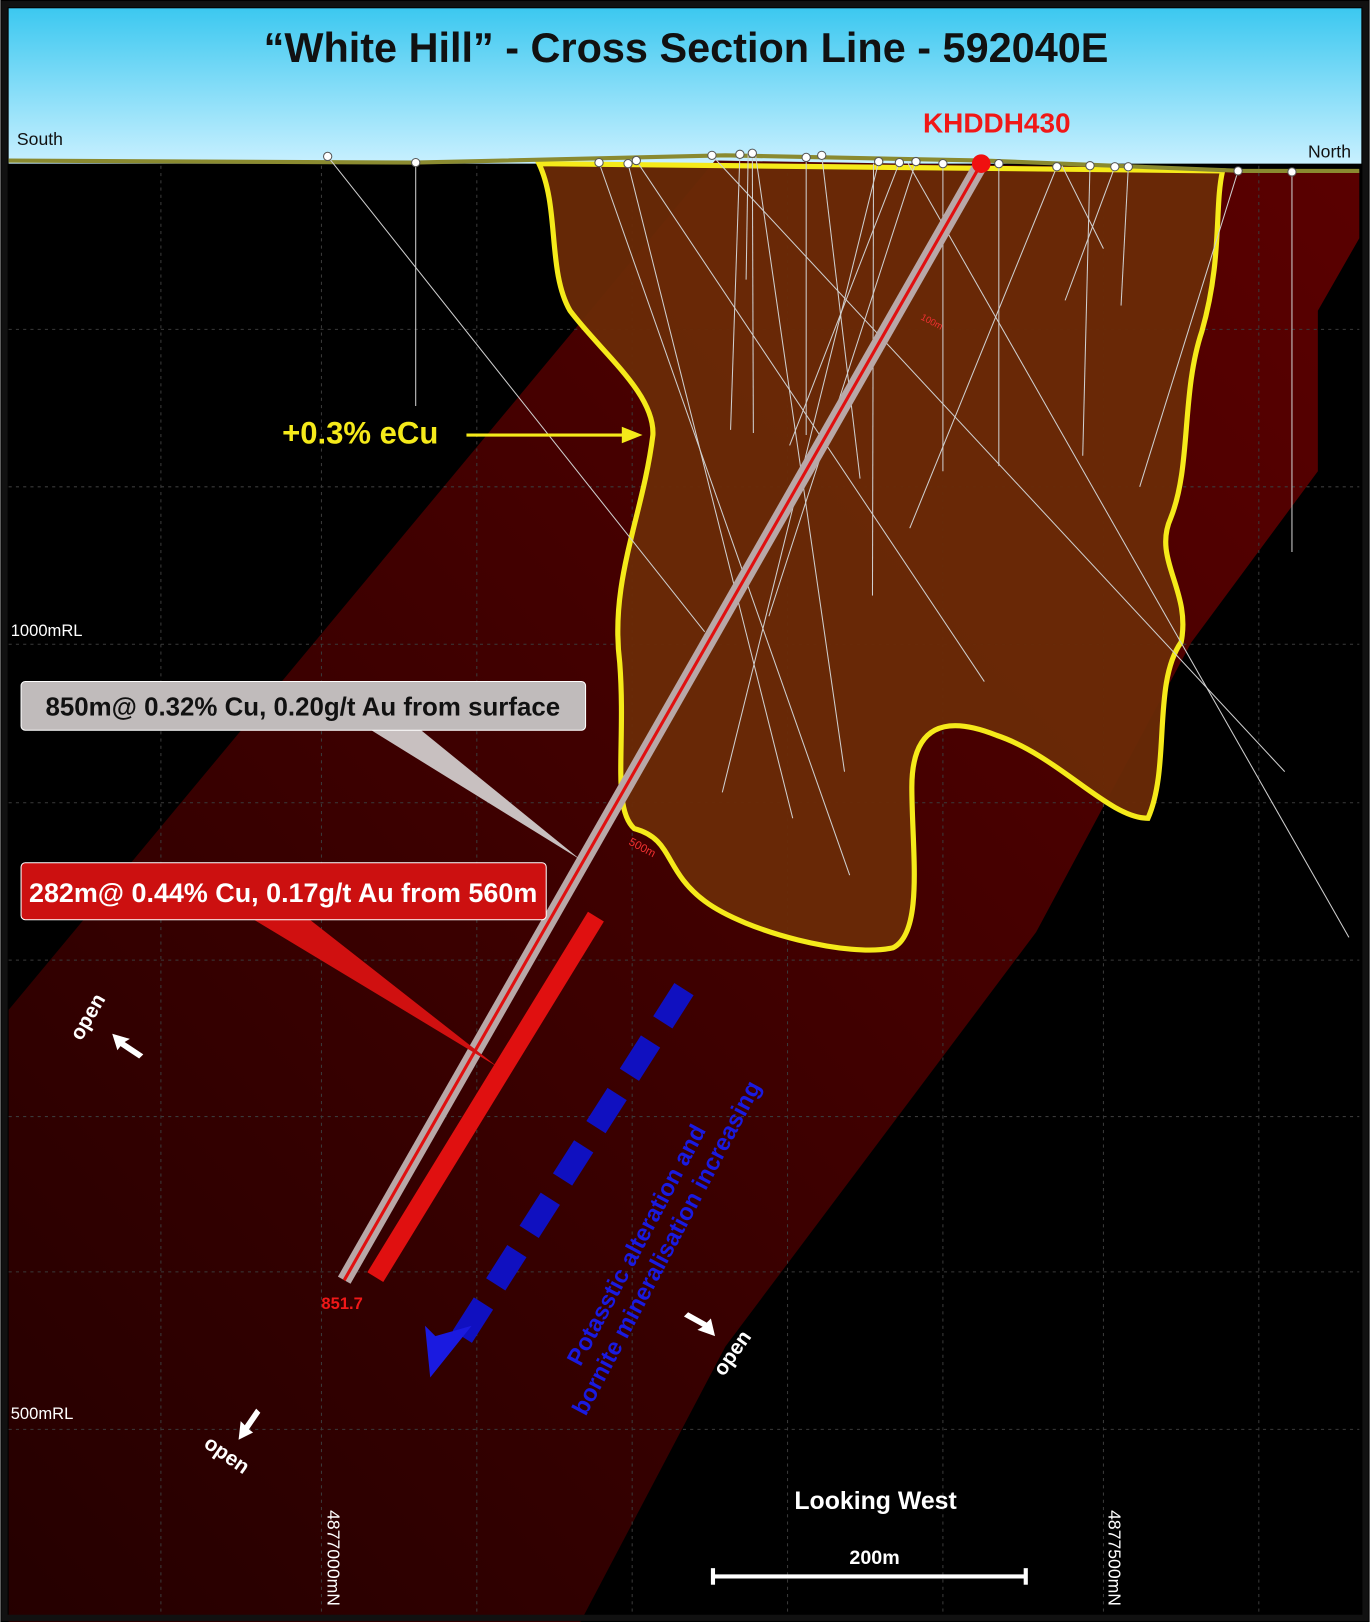 This screenshot has height=1622, width=1370. I want to click on khddh430-collar, so click(981, 163).